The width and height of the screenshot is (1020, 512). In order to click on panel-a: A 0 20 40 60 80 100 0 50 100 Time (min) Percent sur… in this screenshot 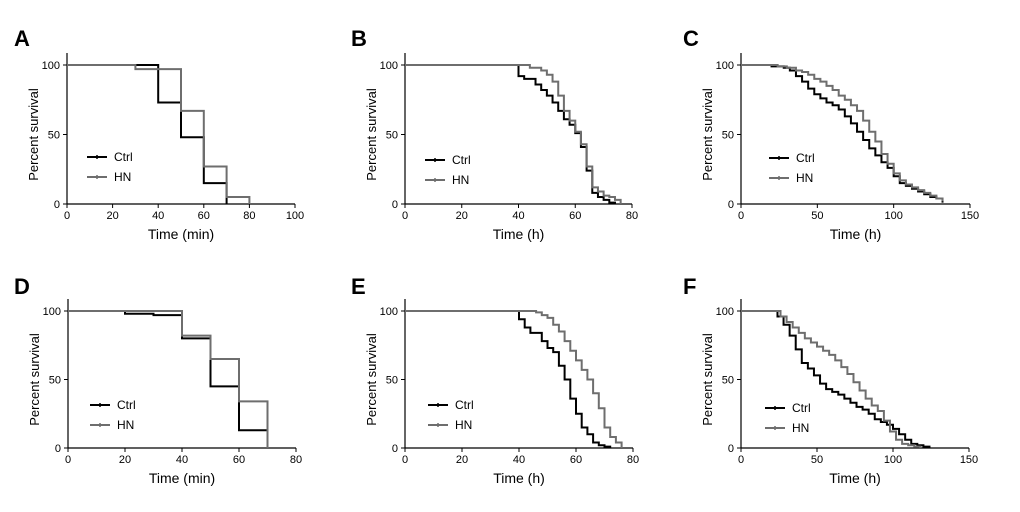, I will do `click(159, 134)`.